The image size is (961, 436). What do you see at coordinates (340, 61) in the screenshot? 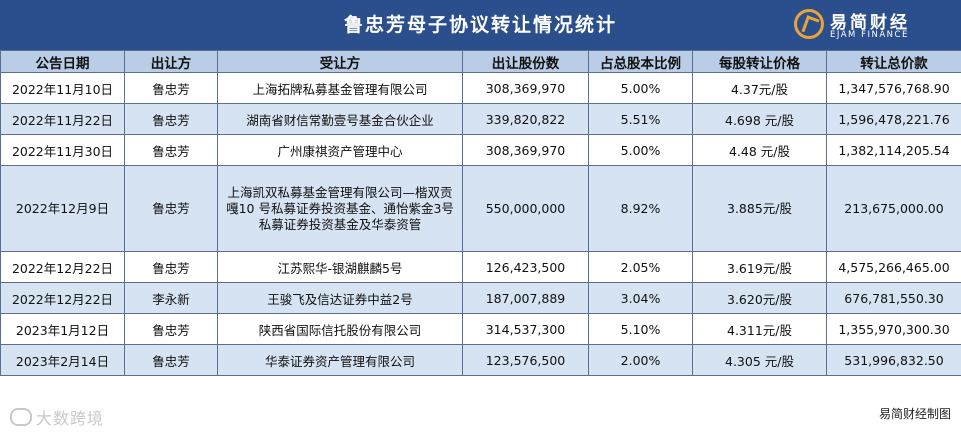
I see `col-header-buyer: 受让方` at bounding box center [340, 61].